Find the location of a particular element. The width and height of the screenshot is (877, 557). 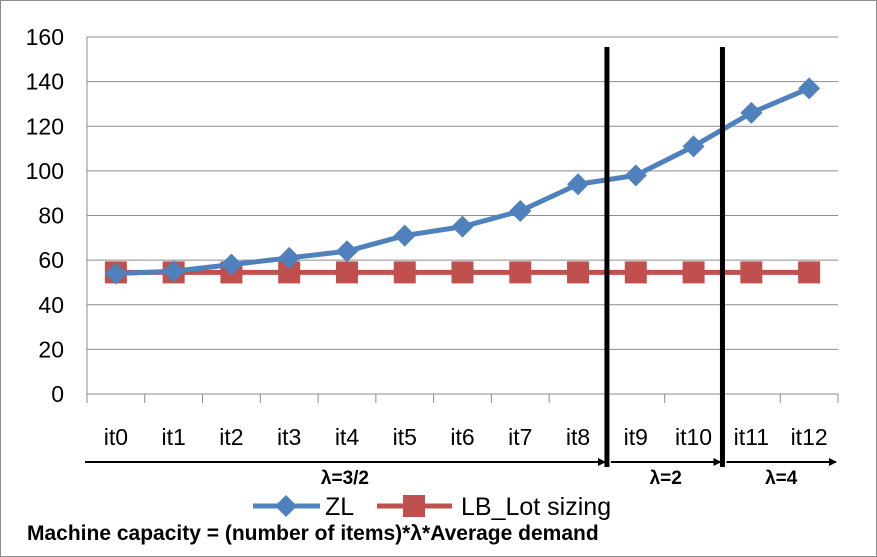

x-tick-label: it6 is located at coordinates (462, 437).